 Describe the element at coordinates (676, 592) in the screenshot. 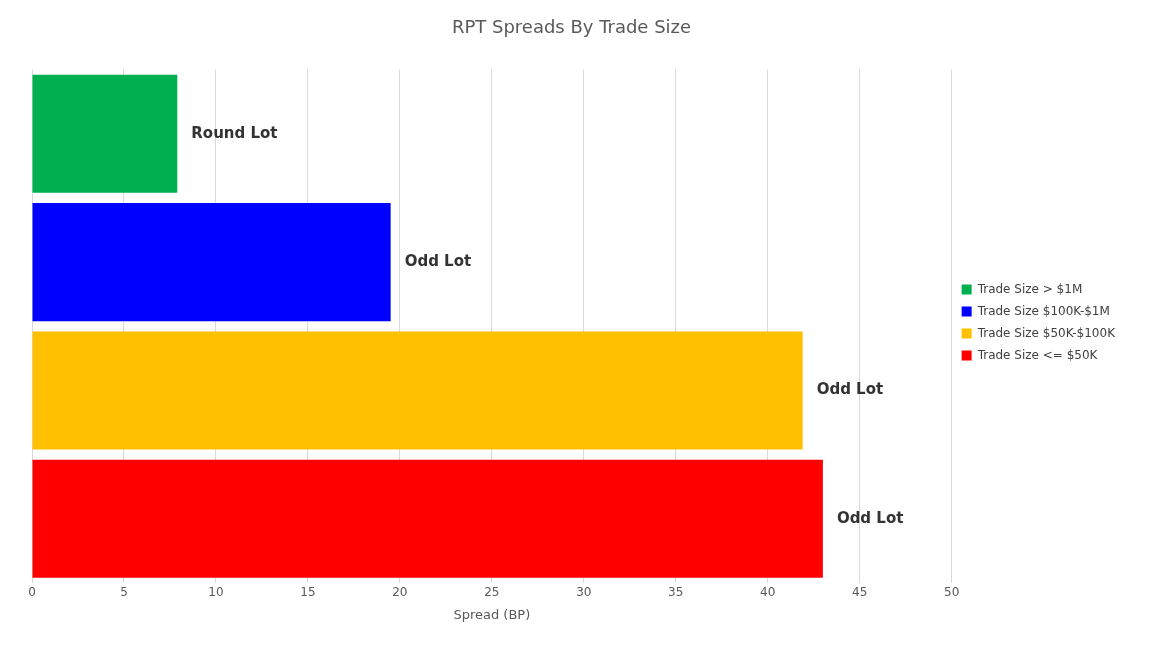

I see `x-tick-label: 35` at that location.